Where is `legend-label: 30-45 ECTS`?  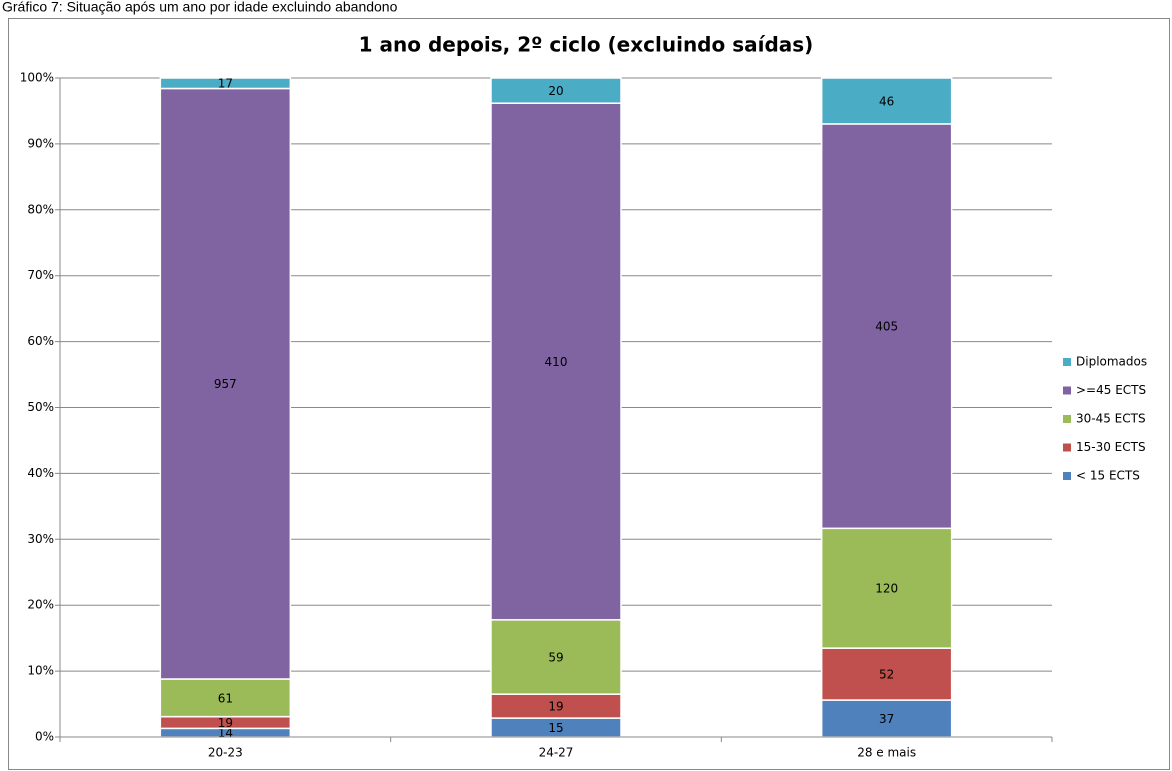
legend-label: 30-45 ECTS is located at coordinates (1111, 419).